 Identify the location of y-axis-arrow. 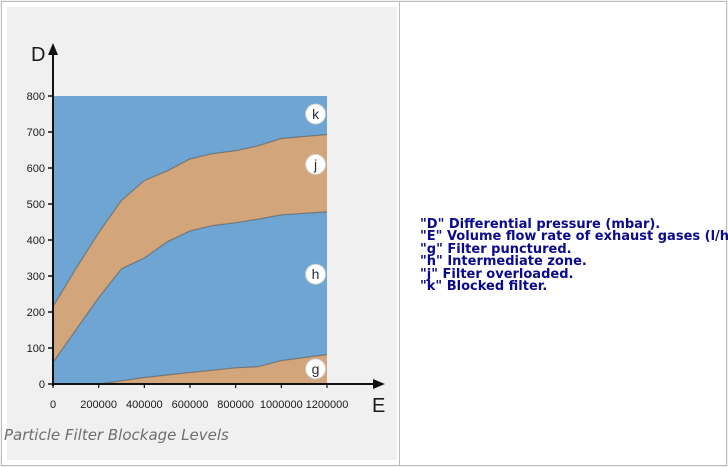
(53, 49).